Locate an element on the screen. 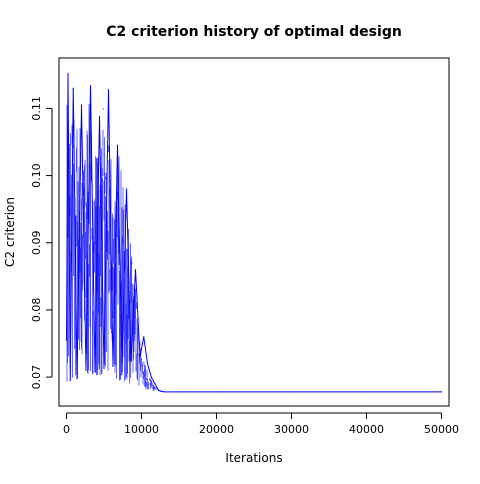 The height and width of the screenshot is (484, 480). y-tick-label: 0.09 is located at coordinates (36, 242).